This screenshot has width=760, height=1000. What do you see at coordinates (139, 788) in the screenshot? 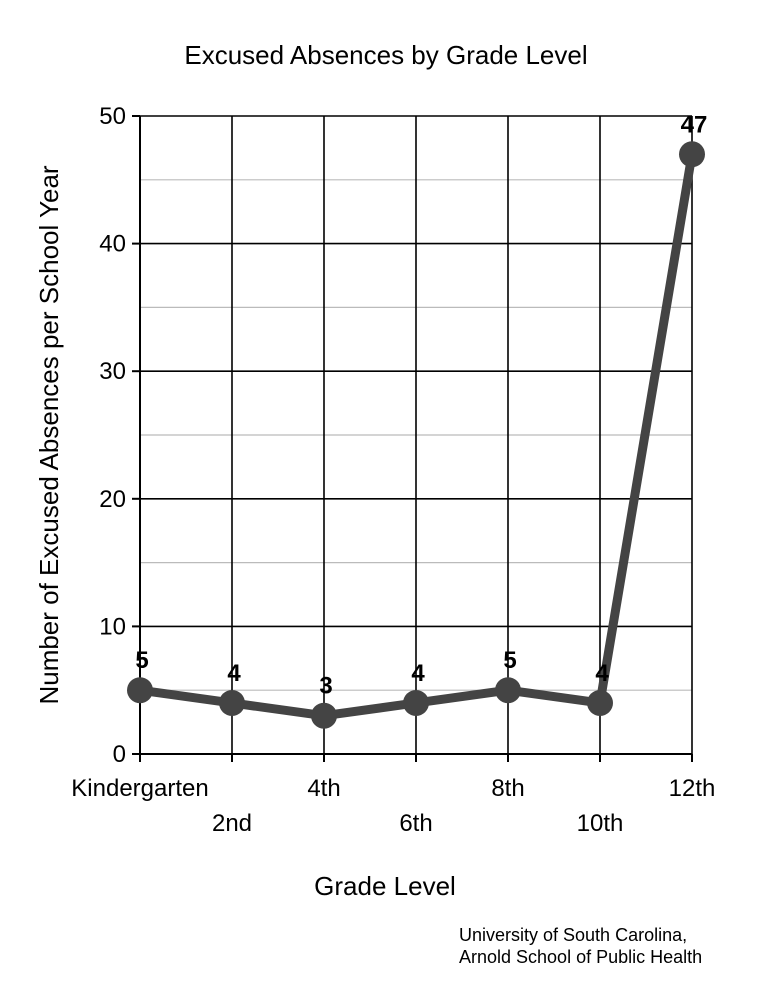
I see `x-tick-label: Kindergarten` at bounding box center [139, 788].